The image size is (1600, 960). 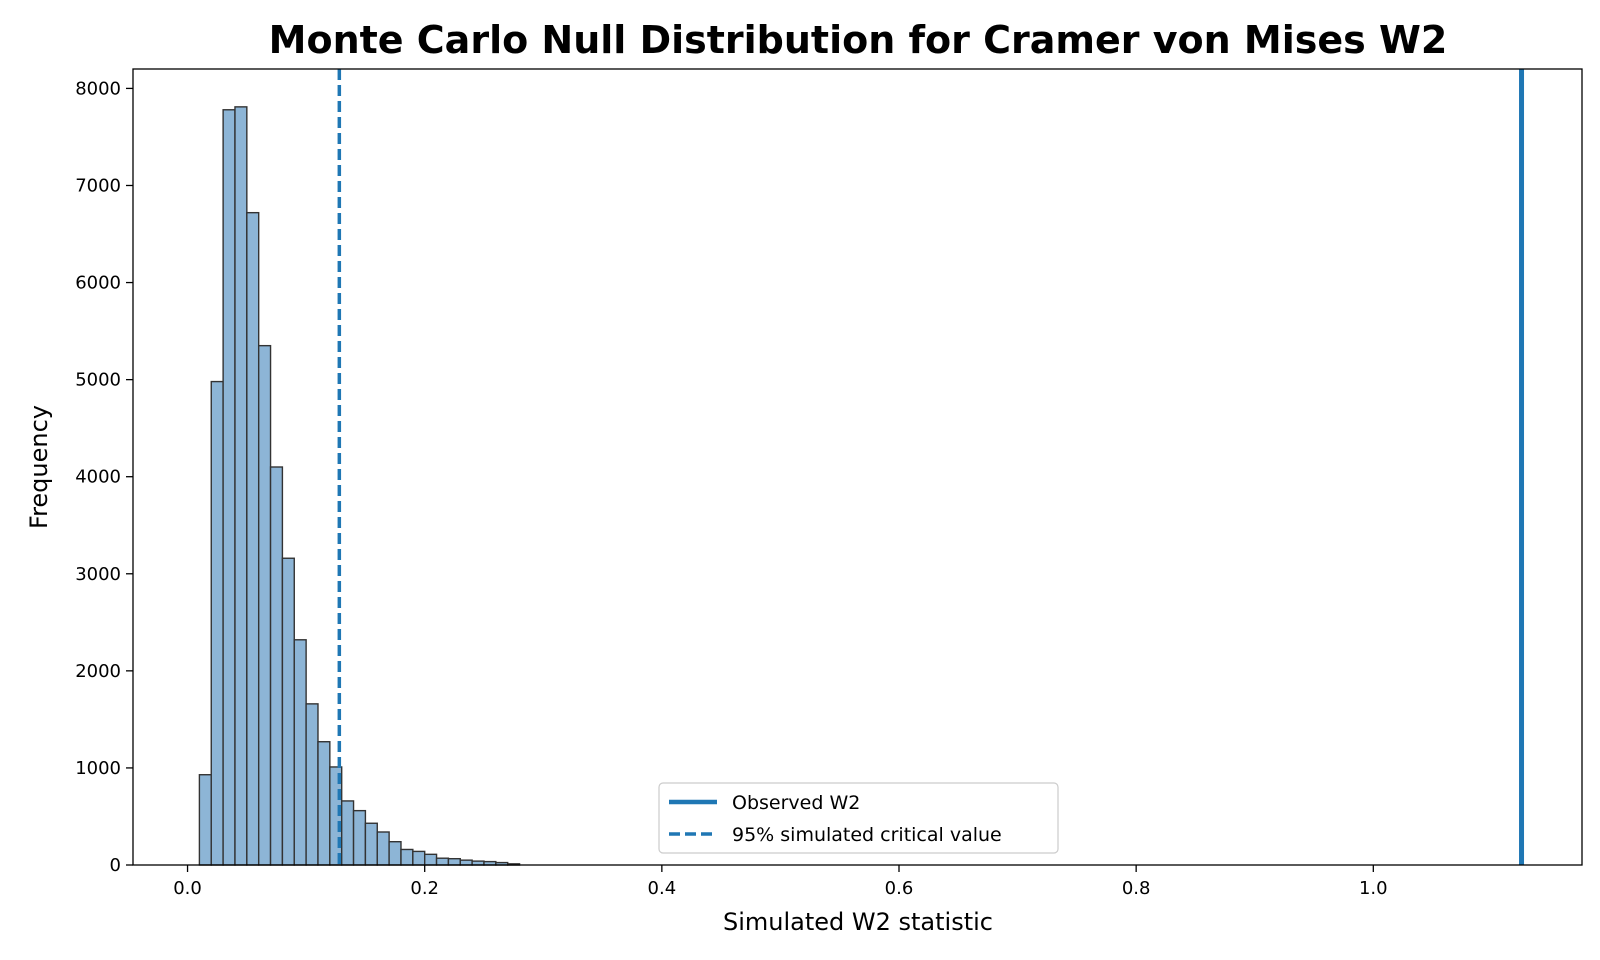 What do you see at coordinates (98, 283) in the screenshot?
I see `y-tick-label: 6000` at bounding box center [98, 283].